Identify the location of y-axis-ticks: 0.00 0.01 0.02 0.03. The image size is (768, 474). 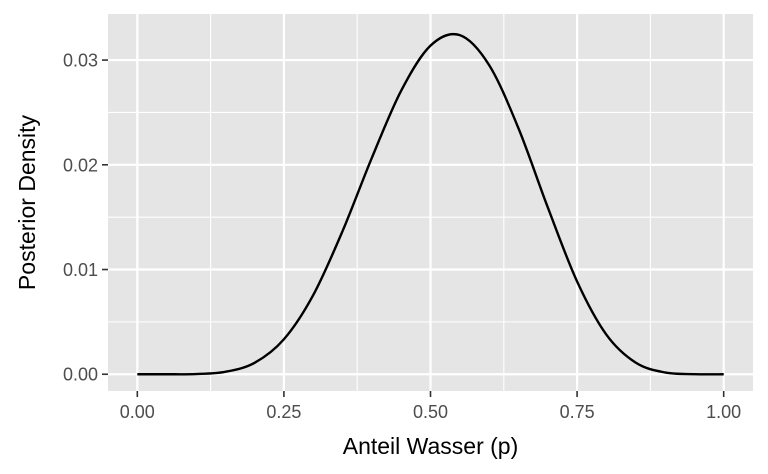
(85, 218).